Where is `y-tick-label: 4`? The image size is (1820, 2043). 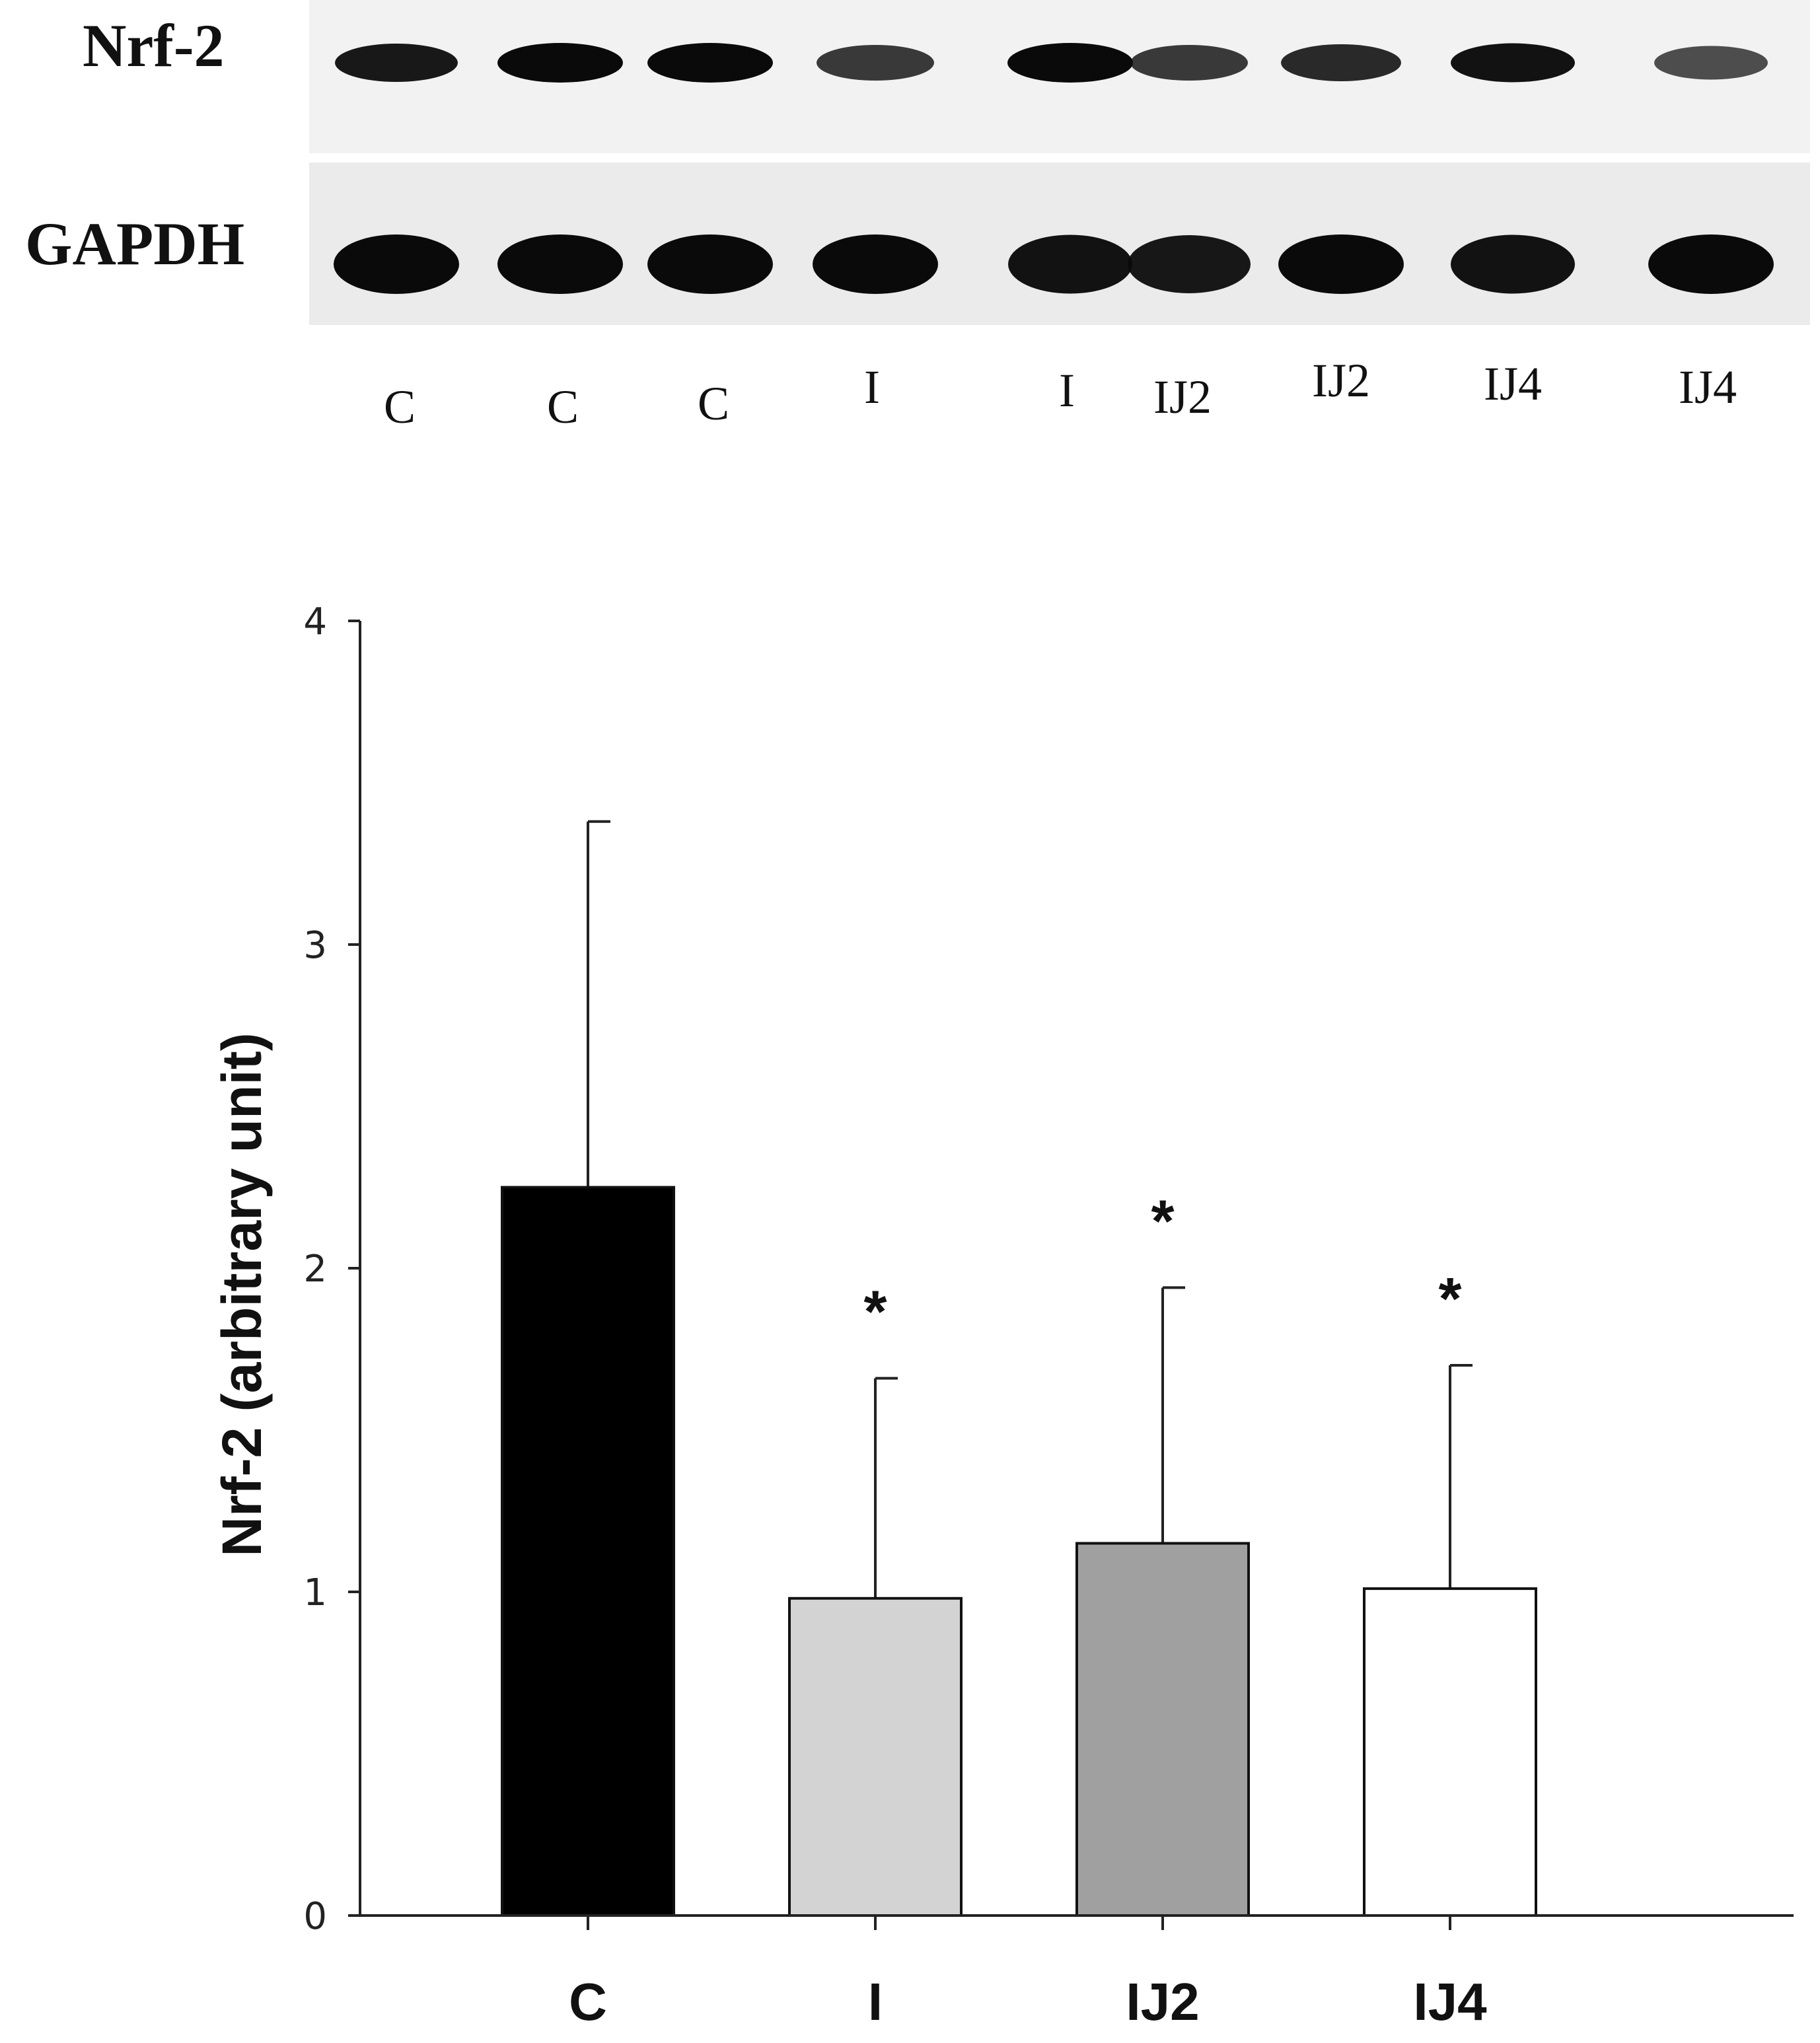 y-tick-label: 4 is located at coordinates (315, 621).